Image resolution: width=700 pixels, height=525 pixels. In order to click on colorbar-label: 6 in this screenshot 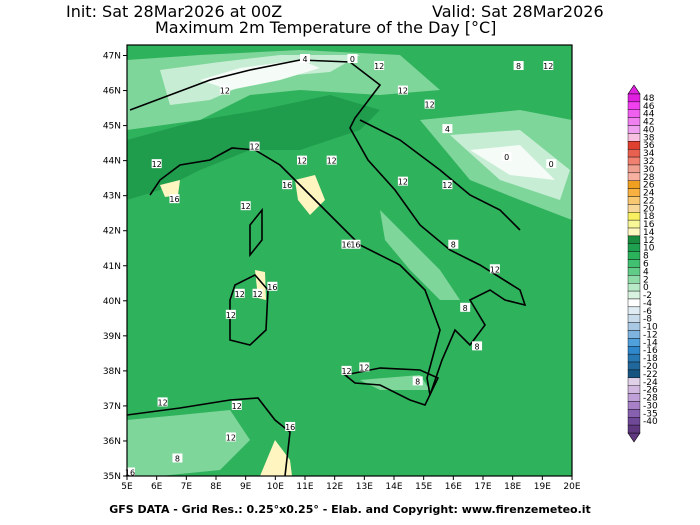, I will do `click(646, 265)`.